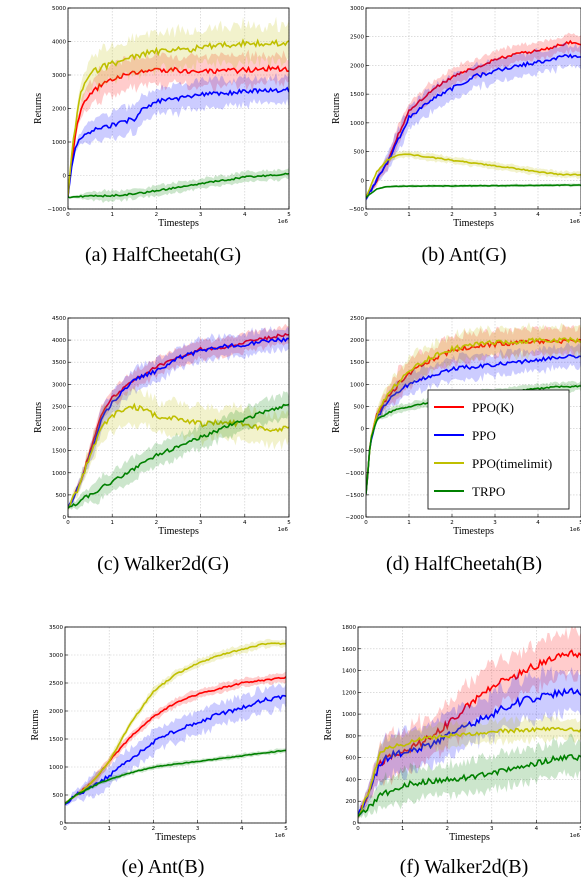 Image resolution: width=581 pixels, height=891 pixels. What do you see at coordinates (464, 255) in the screenshot?
I see `caption-b: (b) Ant(G)` at bounding box center [464, 255].